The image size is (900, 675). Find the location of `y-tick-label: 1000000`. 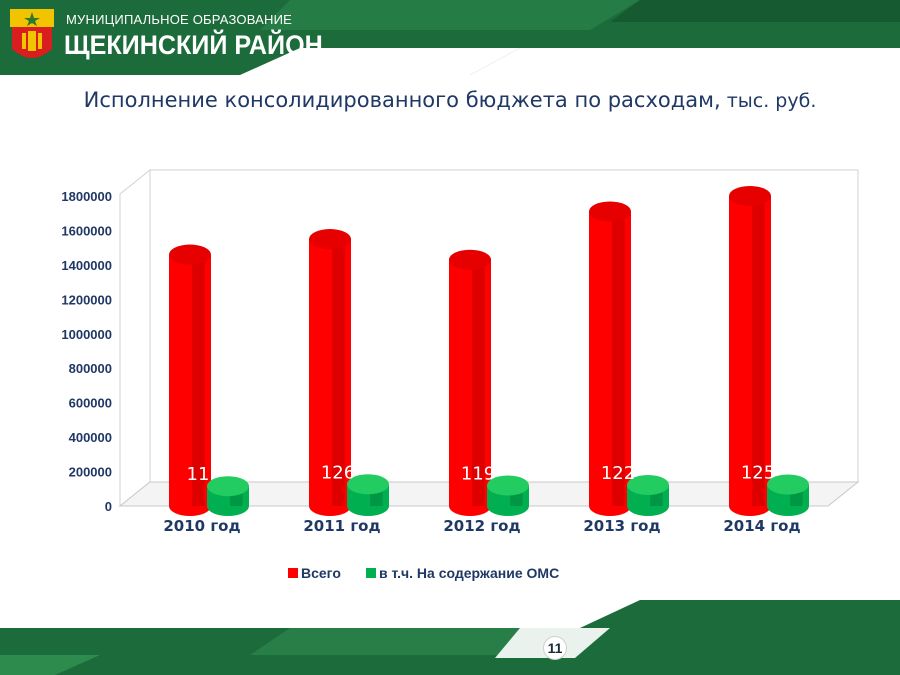

y-tick-label: 1000000 is located at coordinates (86, 334).